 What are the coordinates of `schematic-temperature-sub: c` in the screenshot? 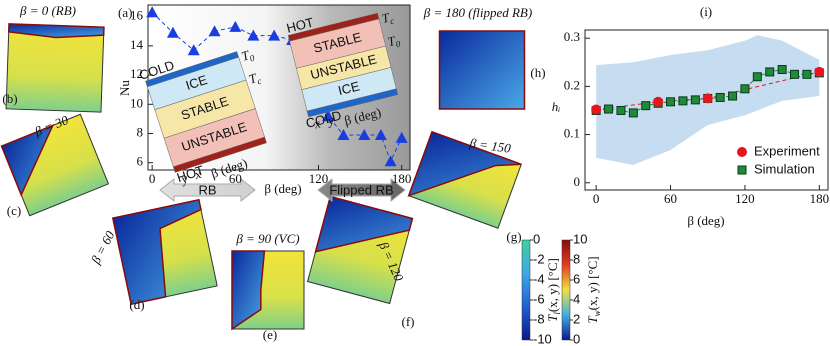 It's located at (259, 81).